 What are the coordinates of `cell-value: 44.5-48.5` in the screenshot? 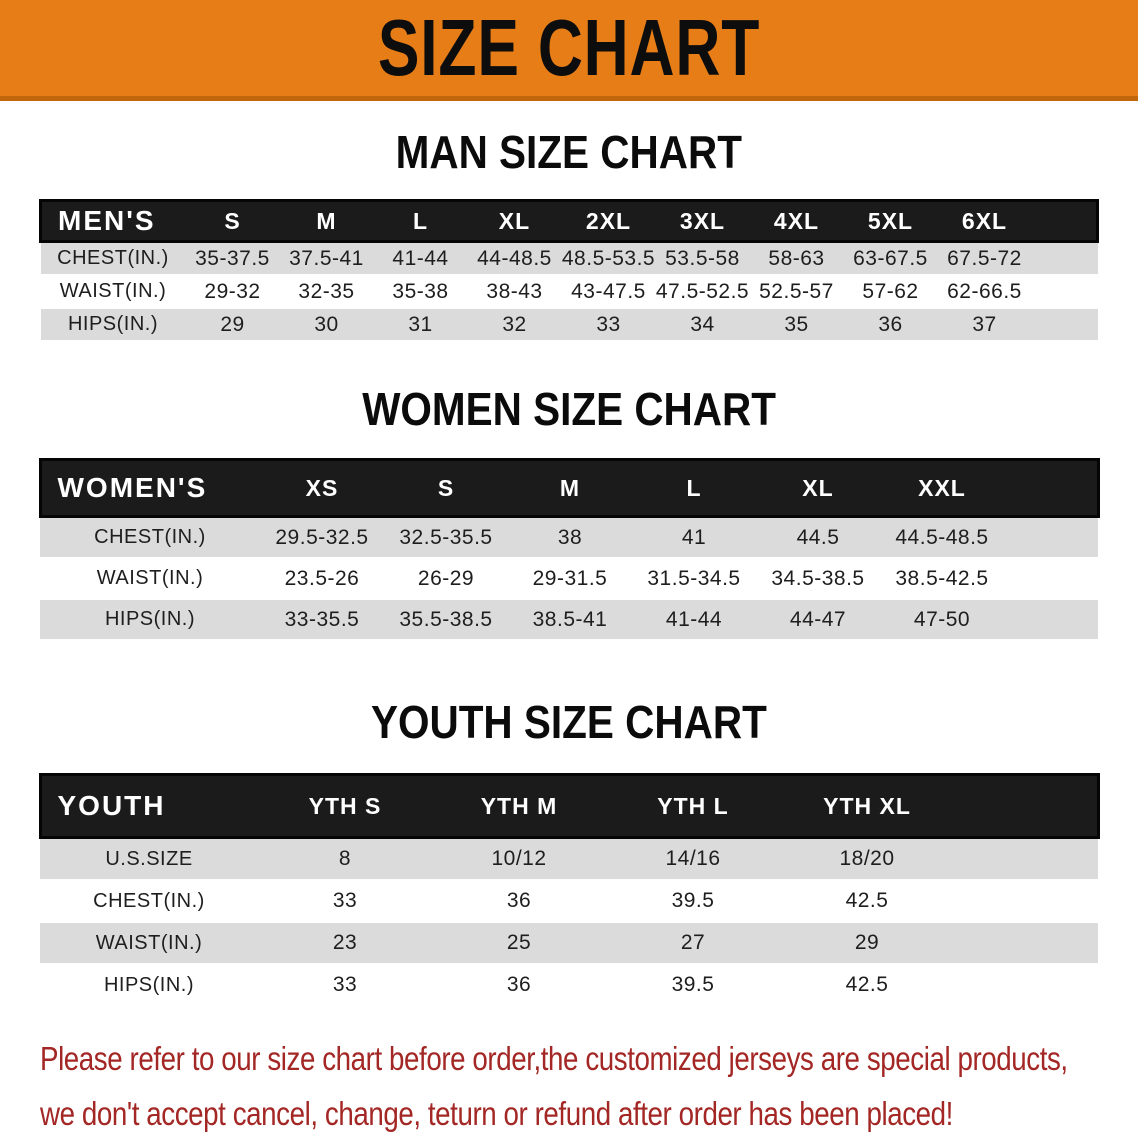 It's located at (942, 537).